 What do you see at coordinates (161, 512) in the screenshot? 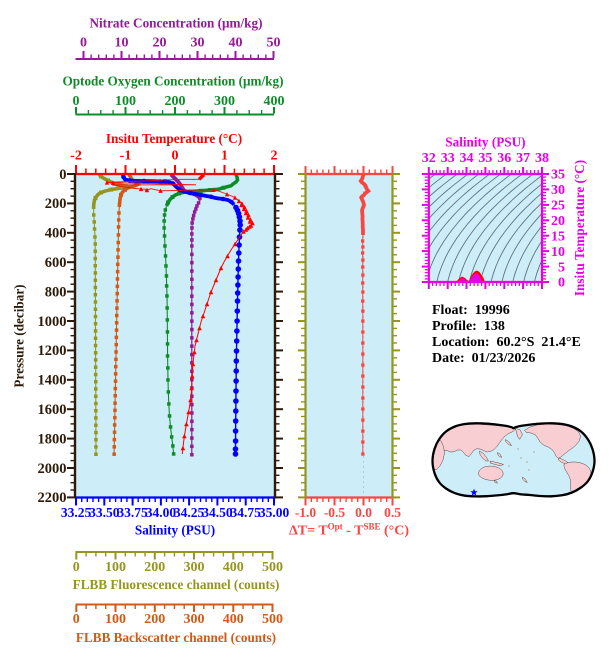
I see `svg-text: 34.00` at bounding box center [161, 512].